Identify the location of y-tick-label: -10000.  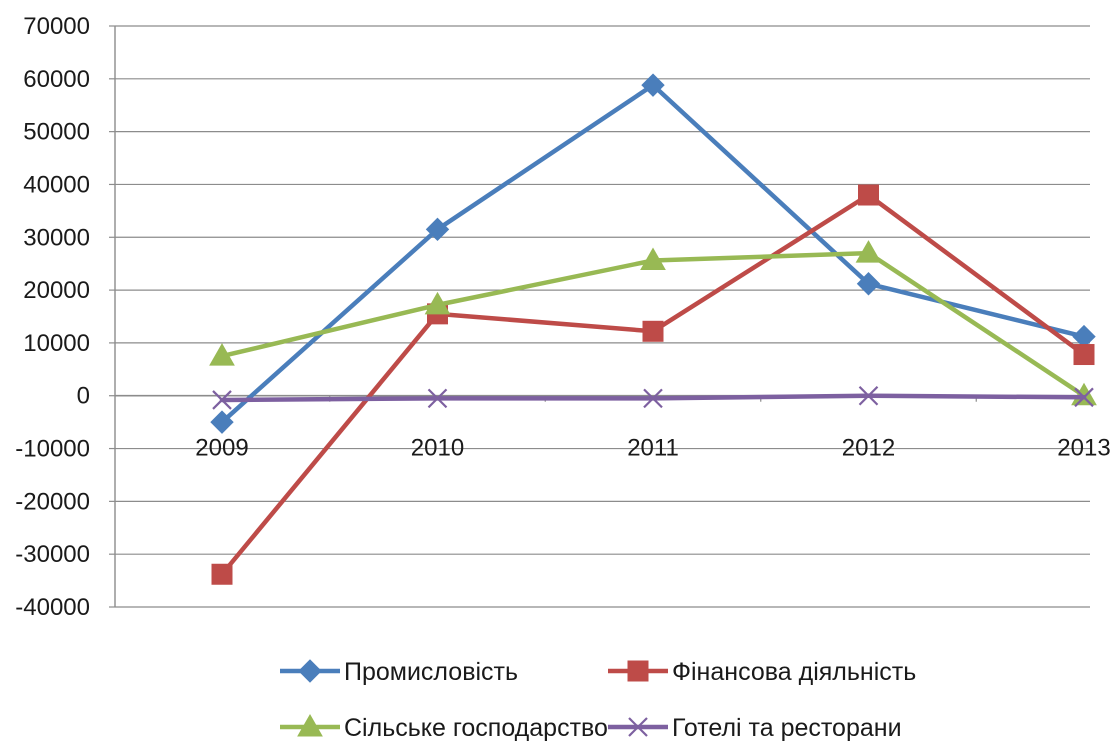
(52, 449).